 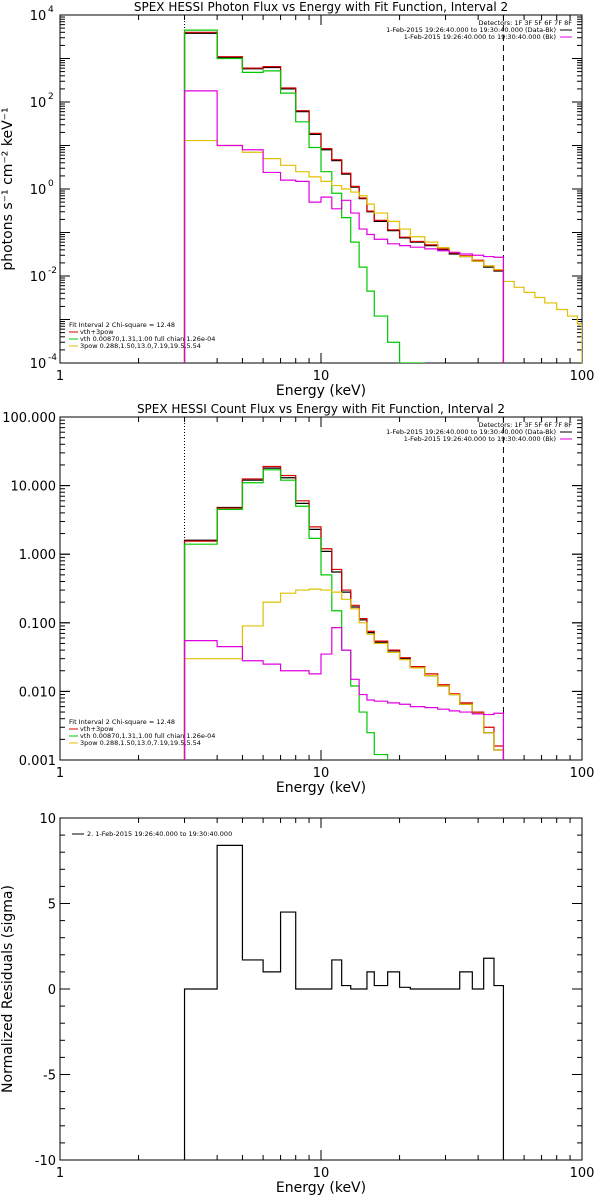 What do you see at coordinates (37, 761) in the screenshot?
I see `y-tick-label: 0.001` at bounding box center [37, 761].